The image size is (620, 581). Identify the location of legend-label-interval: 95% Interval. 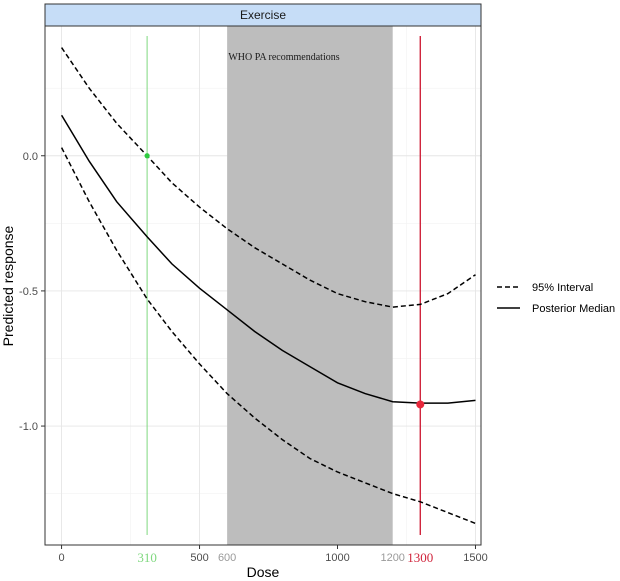
(562, 288).